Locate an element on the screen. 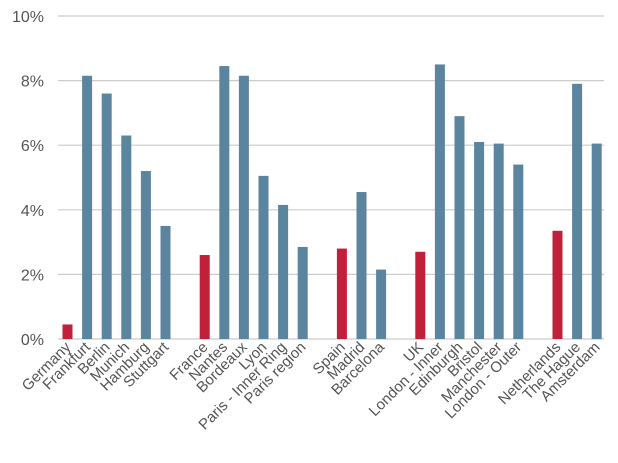 The height and width of the screenshot is (463, 618). bar-france is located at coordinates (204, 297).